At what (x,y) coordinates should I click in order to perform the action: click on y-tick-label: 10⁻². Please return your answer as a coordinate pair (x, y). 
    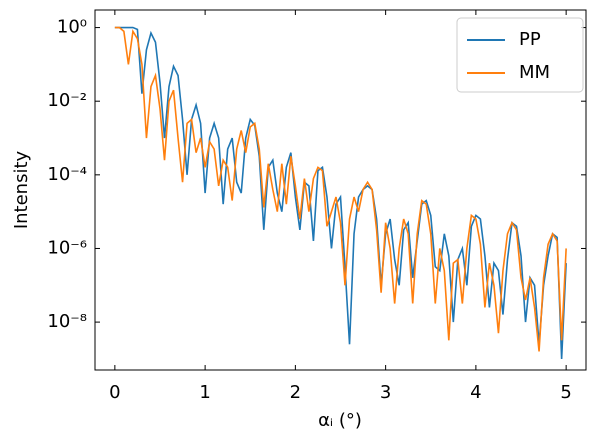
    Looking at the image, I should click on (67, 100).